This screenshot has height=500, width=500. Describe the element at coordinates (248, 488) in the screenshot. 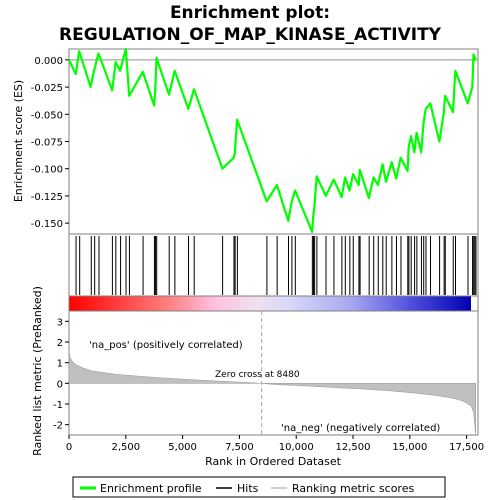

I see `legend-hits-label: Hits` at that location.